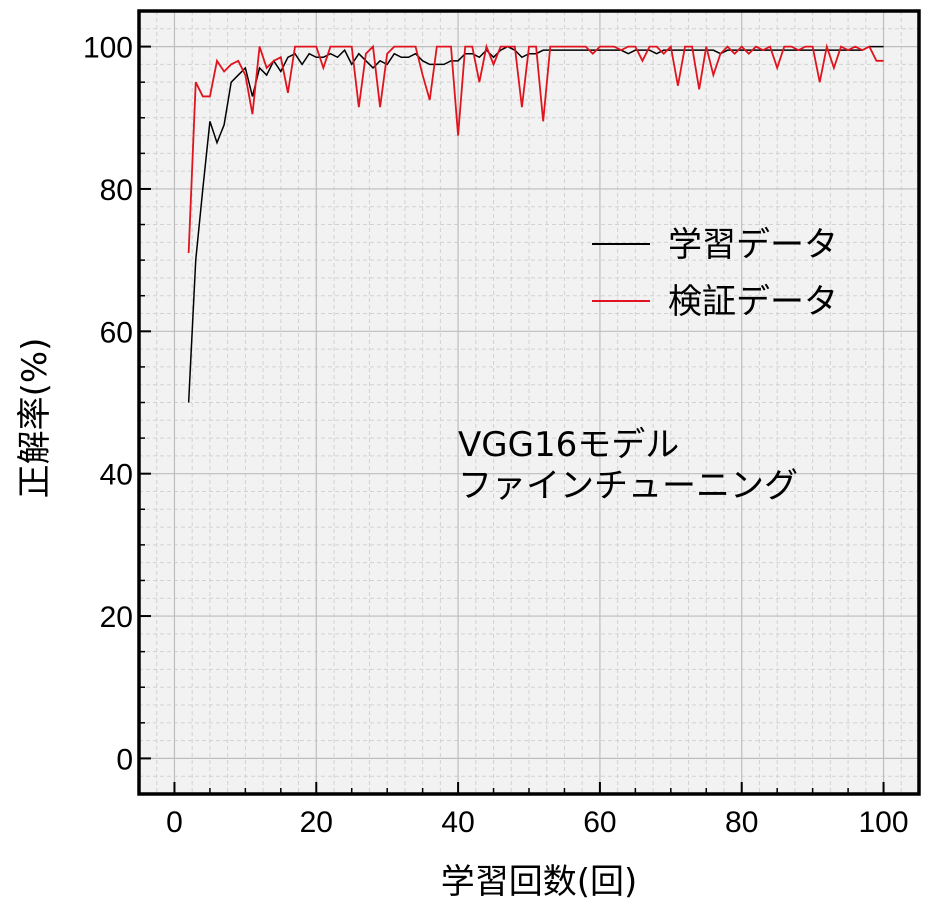  Describe the element at coordinates (316, 822) in the screenshot. I see `x-tick-label: 20` at that location.